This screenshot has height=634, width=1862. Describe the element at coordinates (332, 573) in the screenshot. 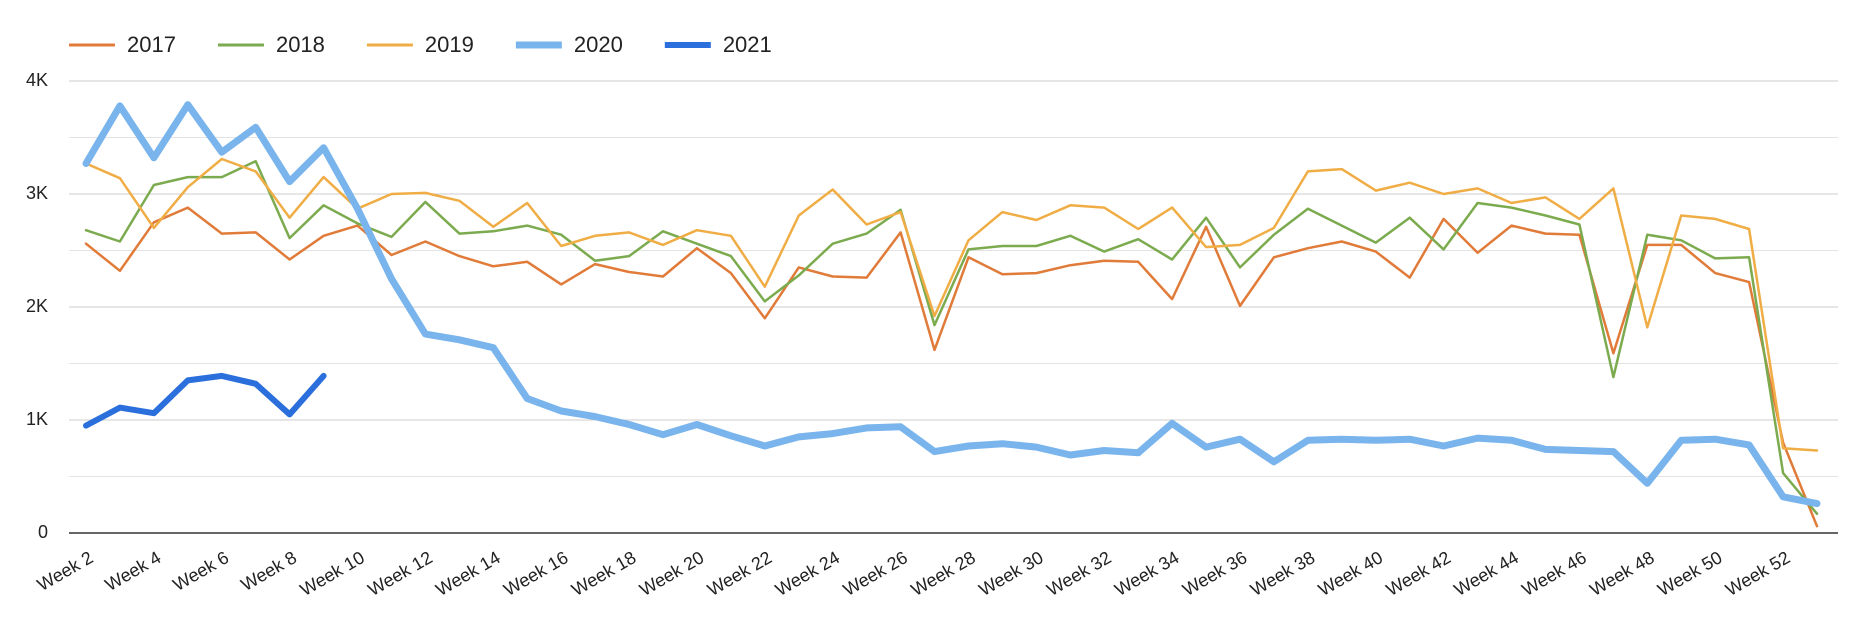

I see `x-tick-label: Week 10` at that location.